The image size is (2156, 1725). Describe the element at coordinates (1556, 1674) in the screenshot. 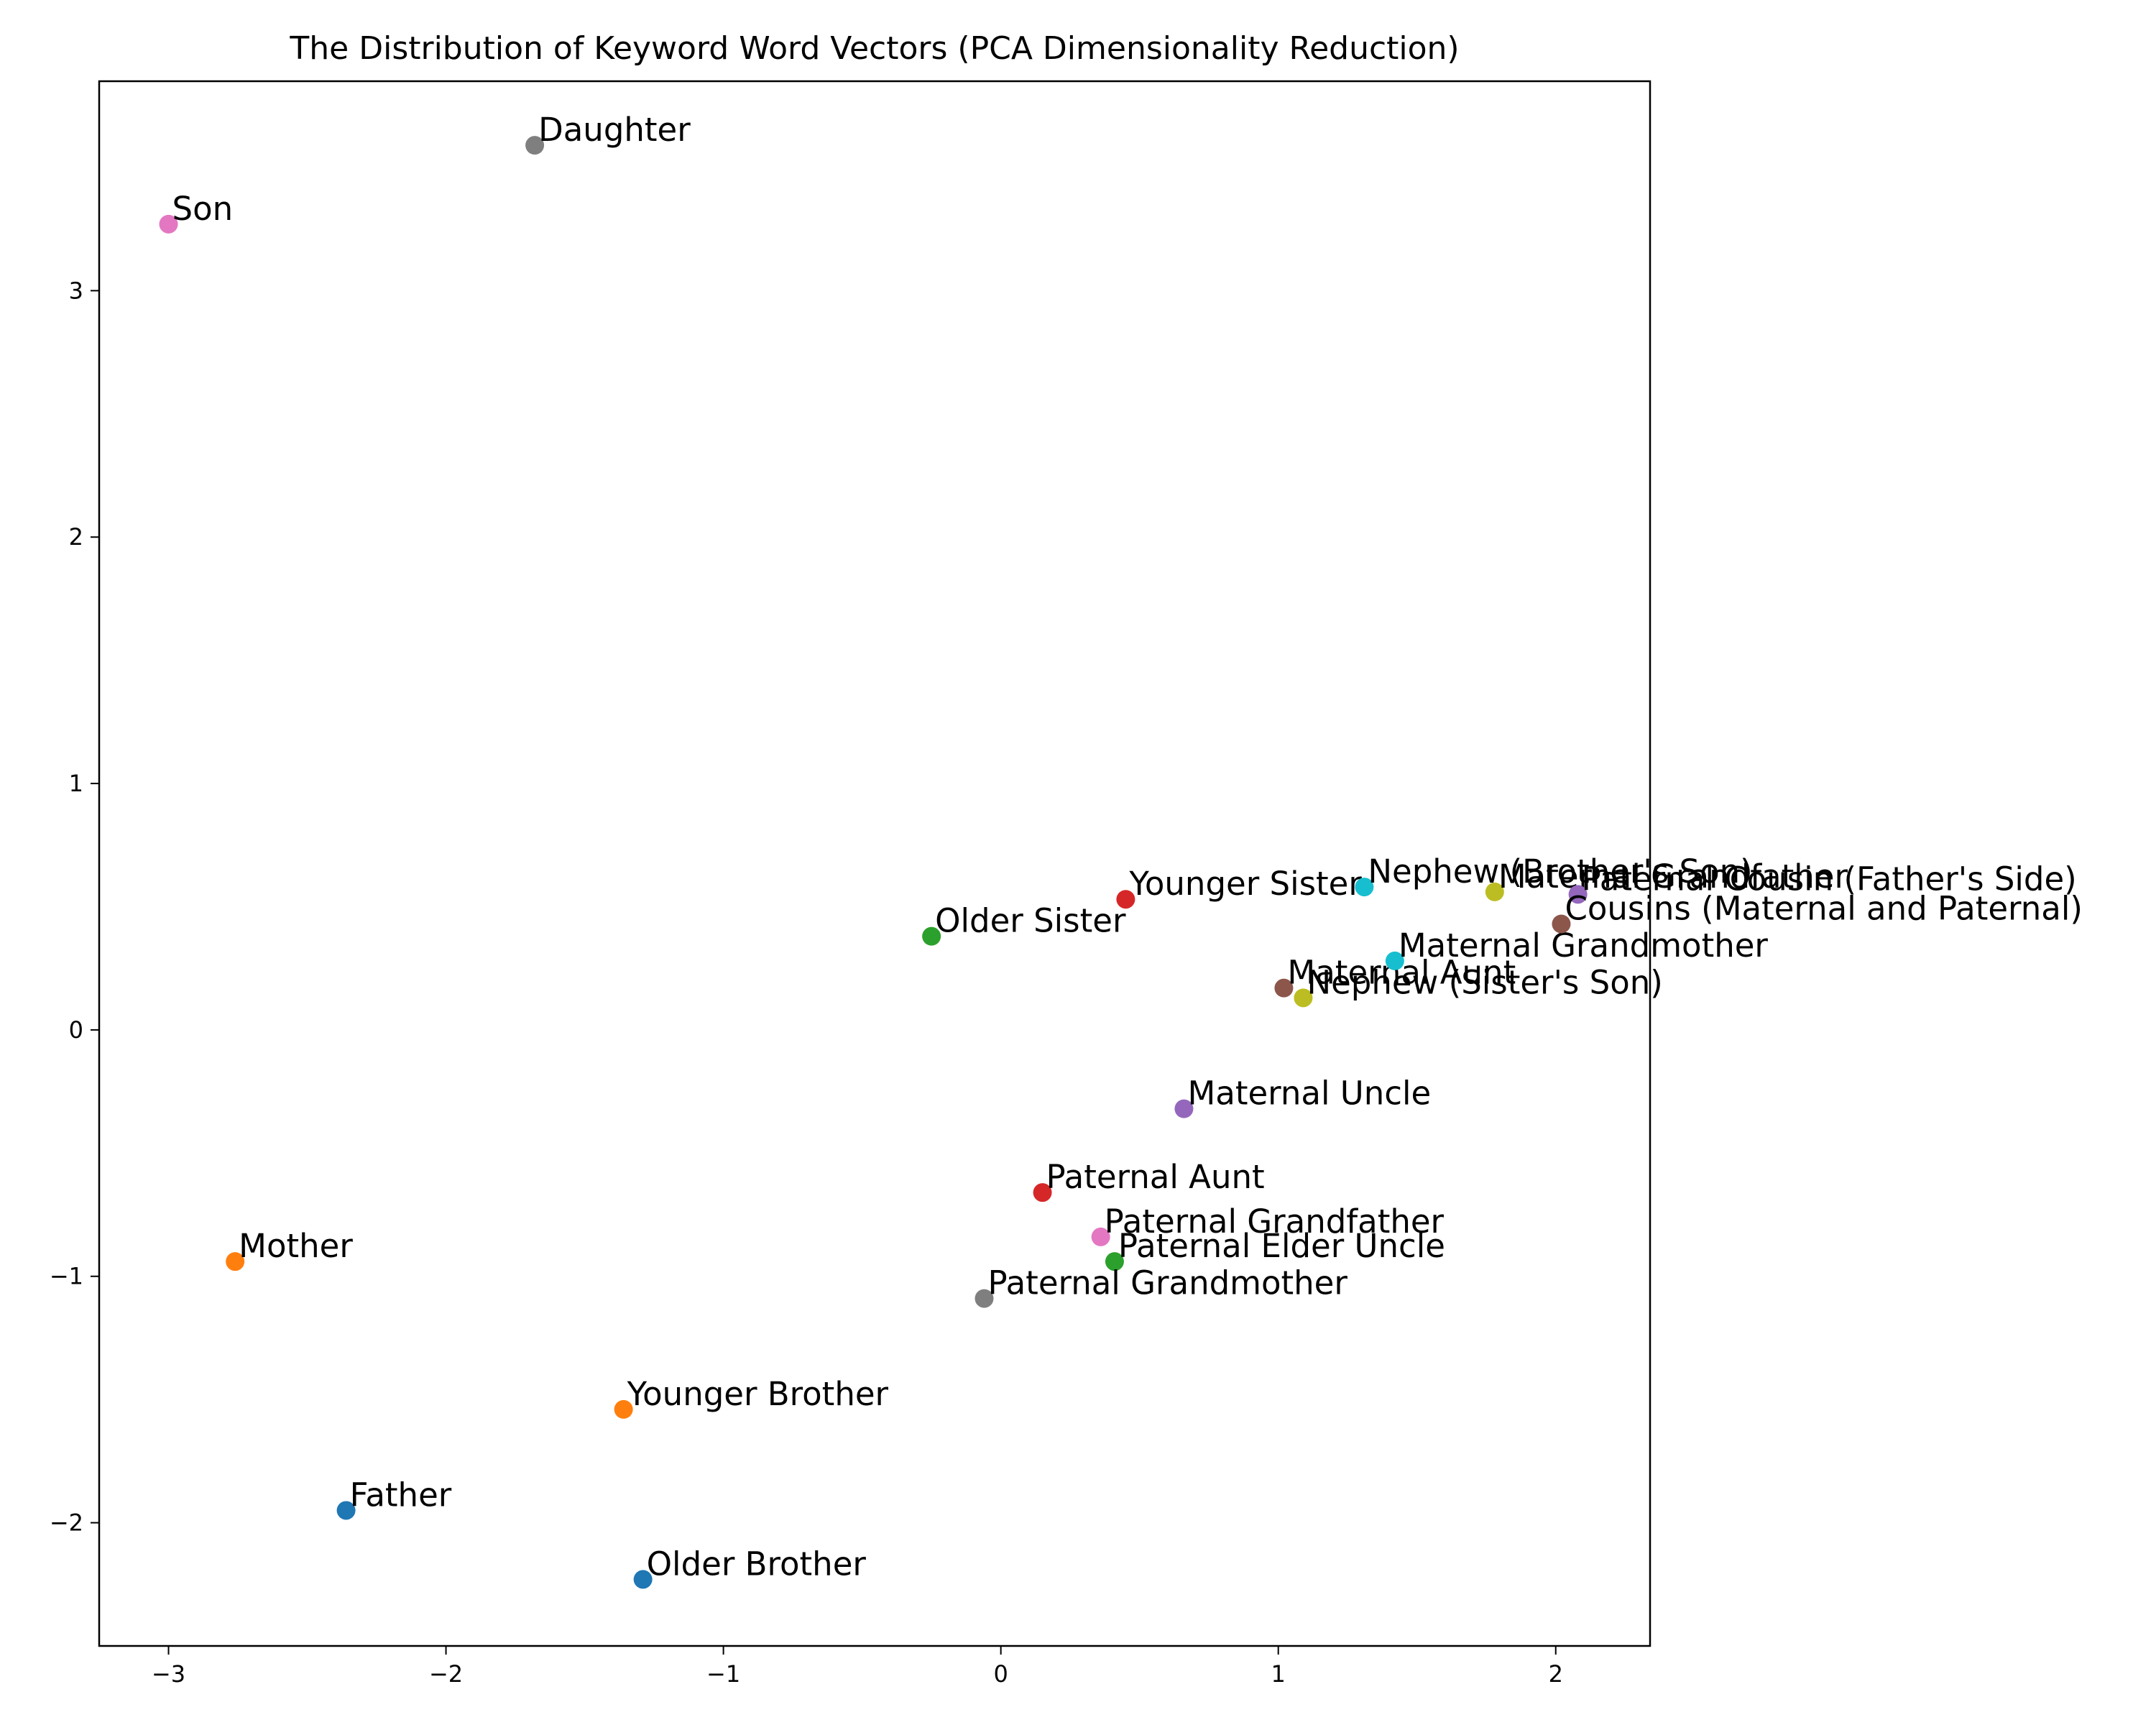

I see `x-tick-label: 2` at that location.